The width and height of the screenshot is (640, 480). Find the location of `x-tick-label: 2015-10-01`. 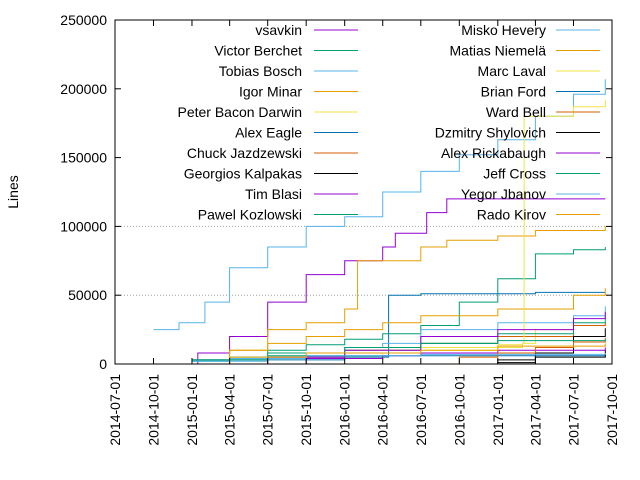

x-tick-label: 2015-10-01 is located at coordinates (306, 410).